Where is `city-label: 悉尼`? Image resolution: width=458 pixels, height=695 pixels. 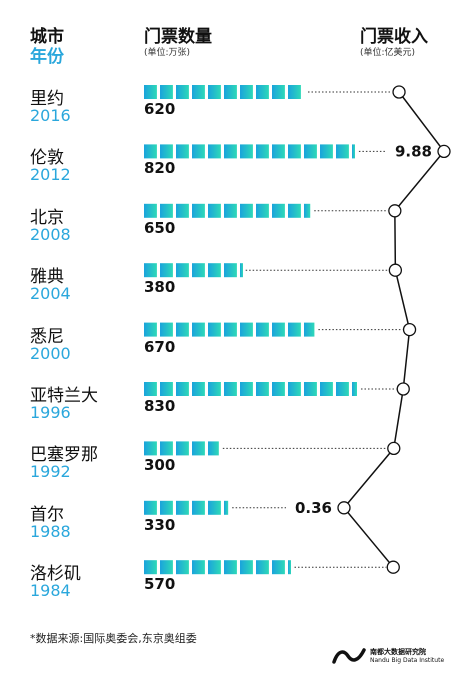
city-label: 悉尼 is located at coordinates (47, 336).